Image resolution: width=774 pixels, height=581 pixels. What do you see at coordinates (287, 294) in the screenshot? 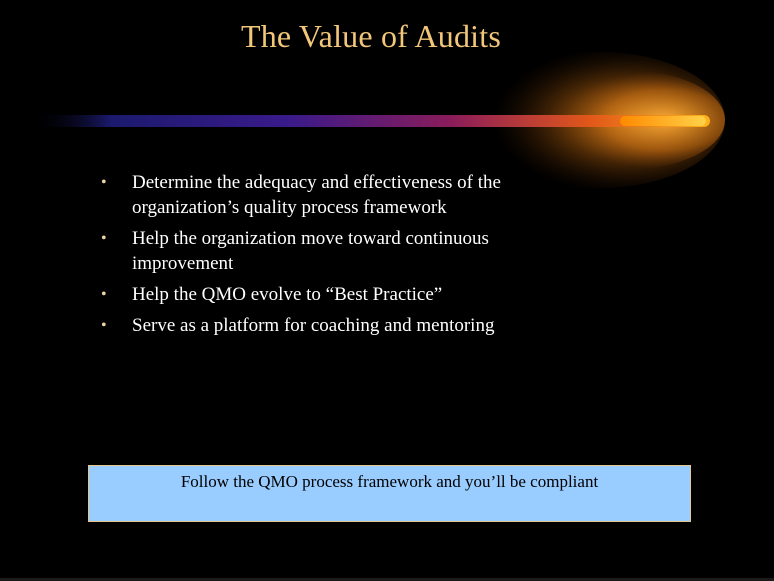
I see `bullet-text: Help the QMO evolve to “Best Practice”` at bounding box center [287, 294].